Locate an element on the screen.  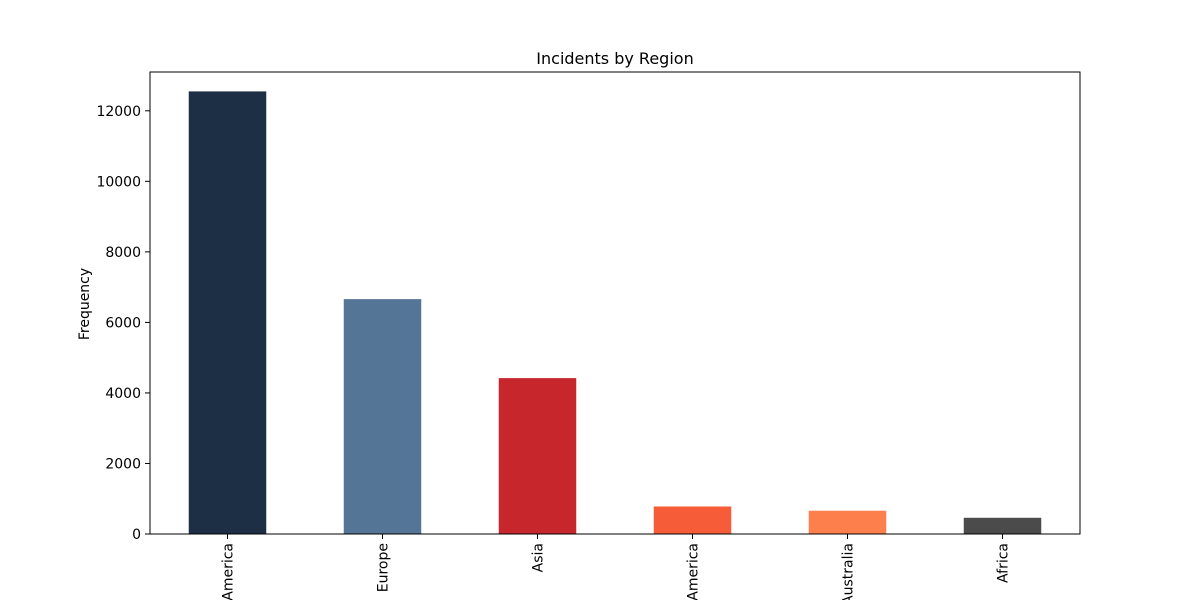
y-tick-label: 4000 is located at coordinates (123, 394).